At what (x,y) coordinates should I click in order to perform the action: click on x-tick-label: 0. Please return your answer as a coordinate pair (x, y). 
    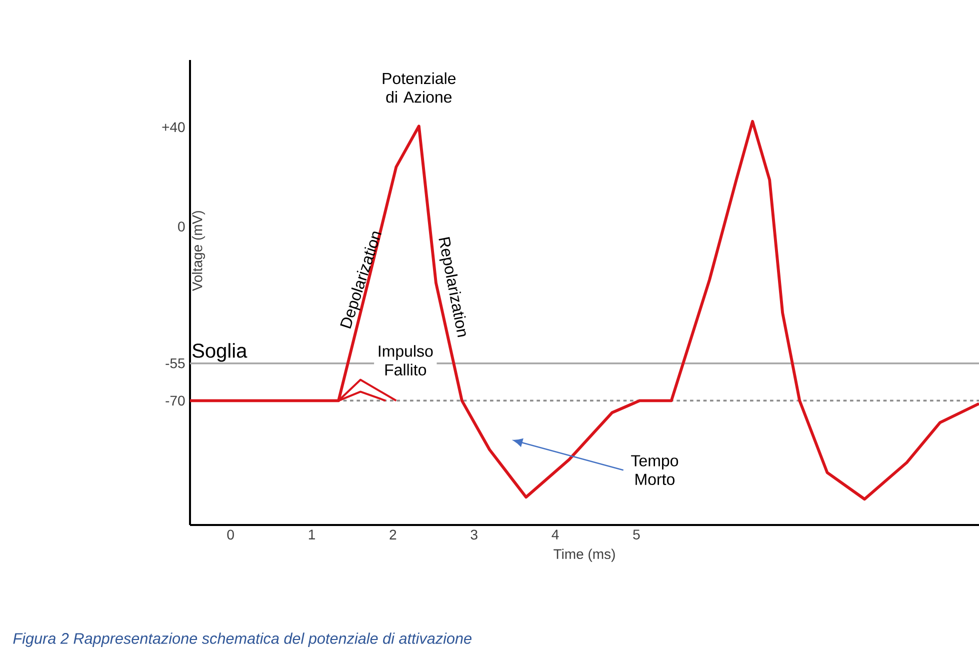
    Looking at the image, I should click on (230, 535).